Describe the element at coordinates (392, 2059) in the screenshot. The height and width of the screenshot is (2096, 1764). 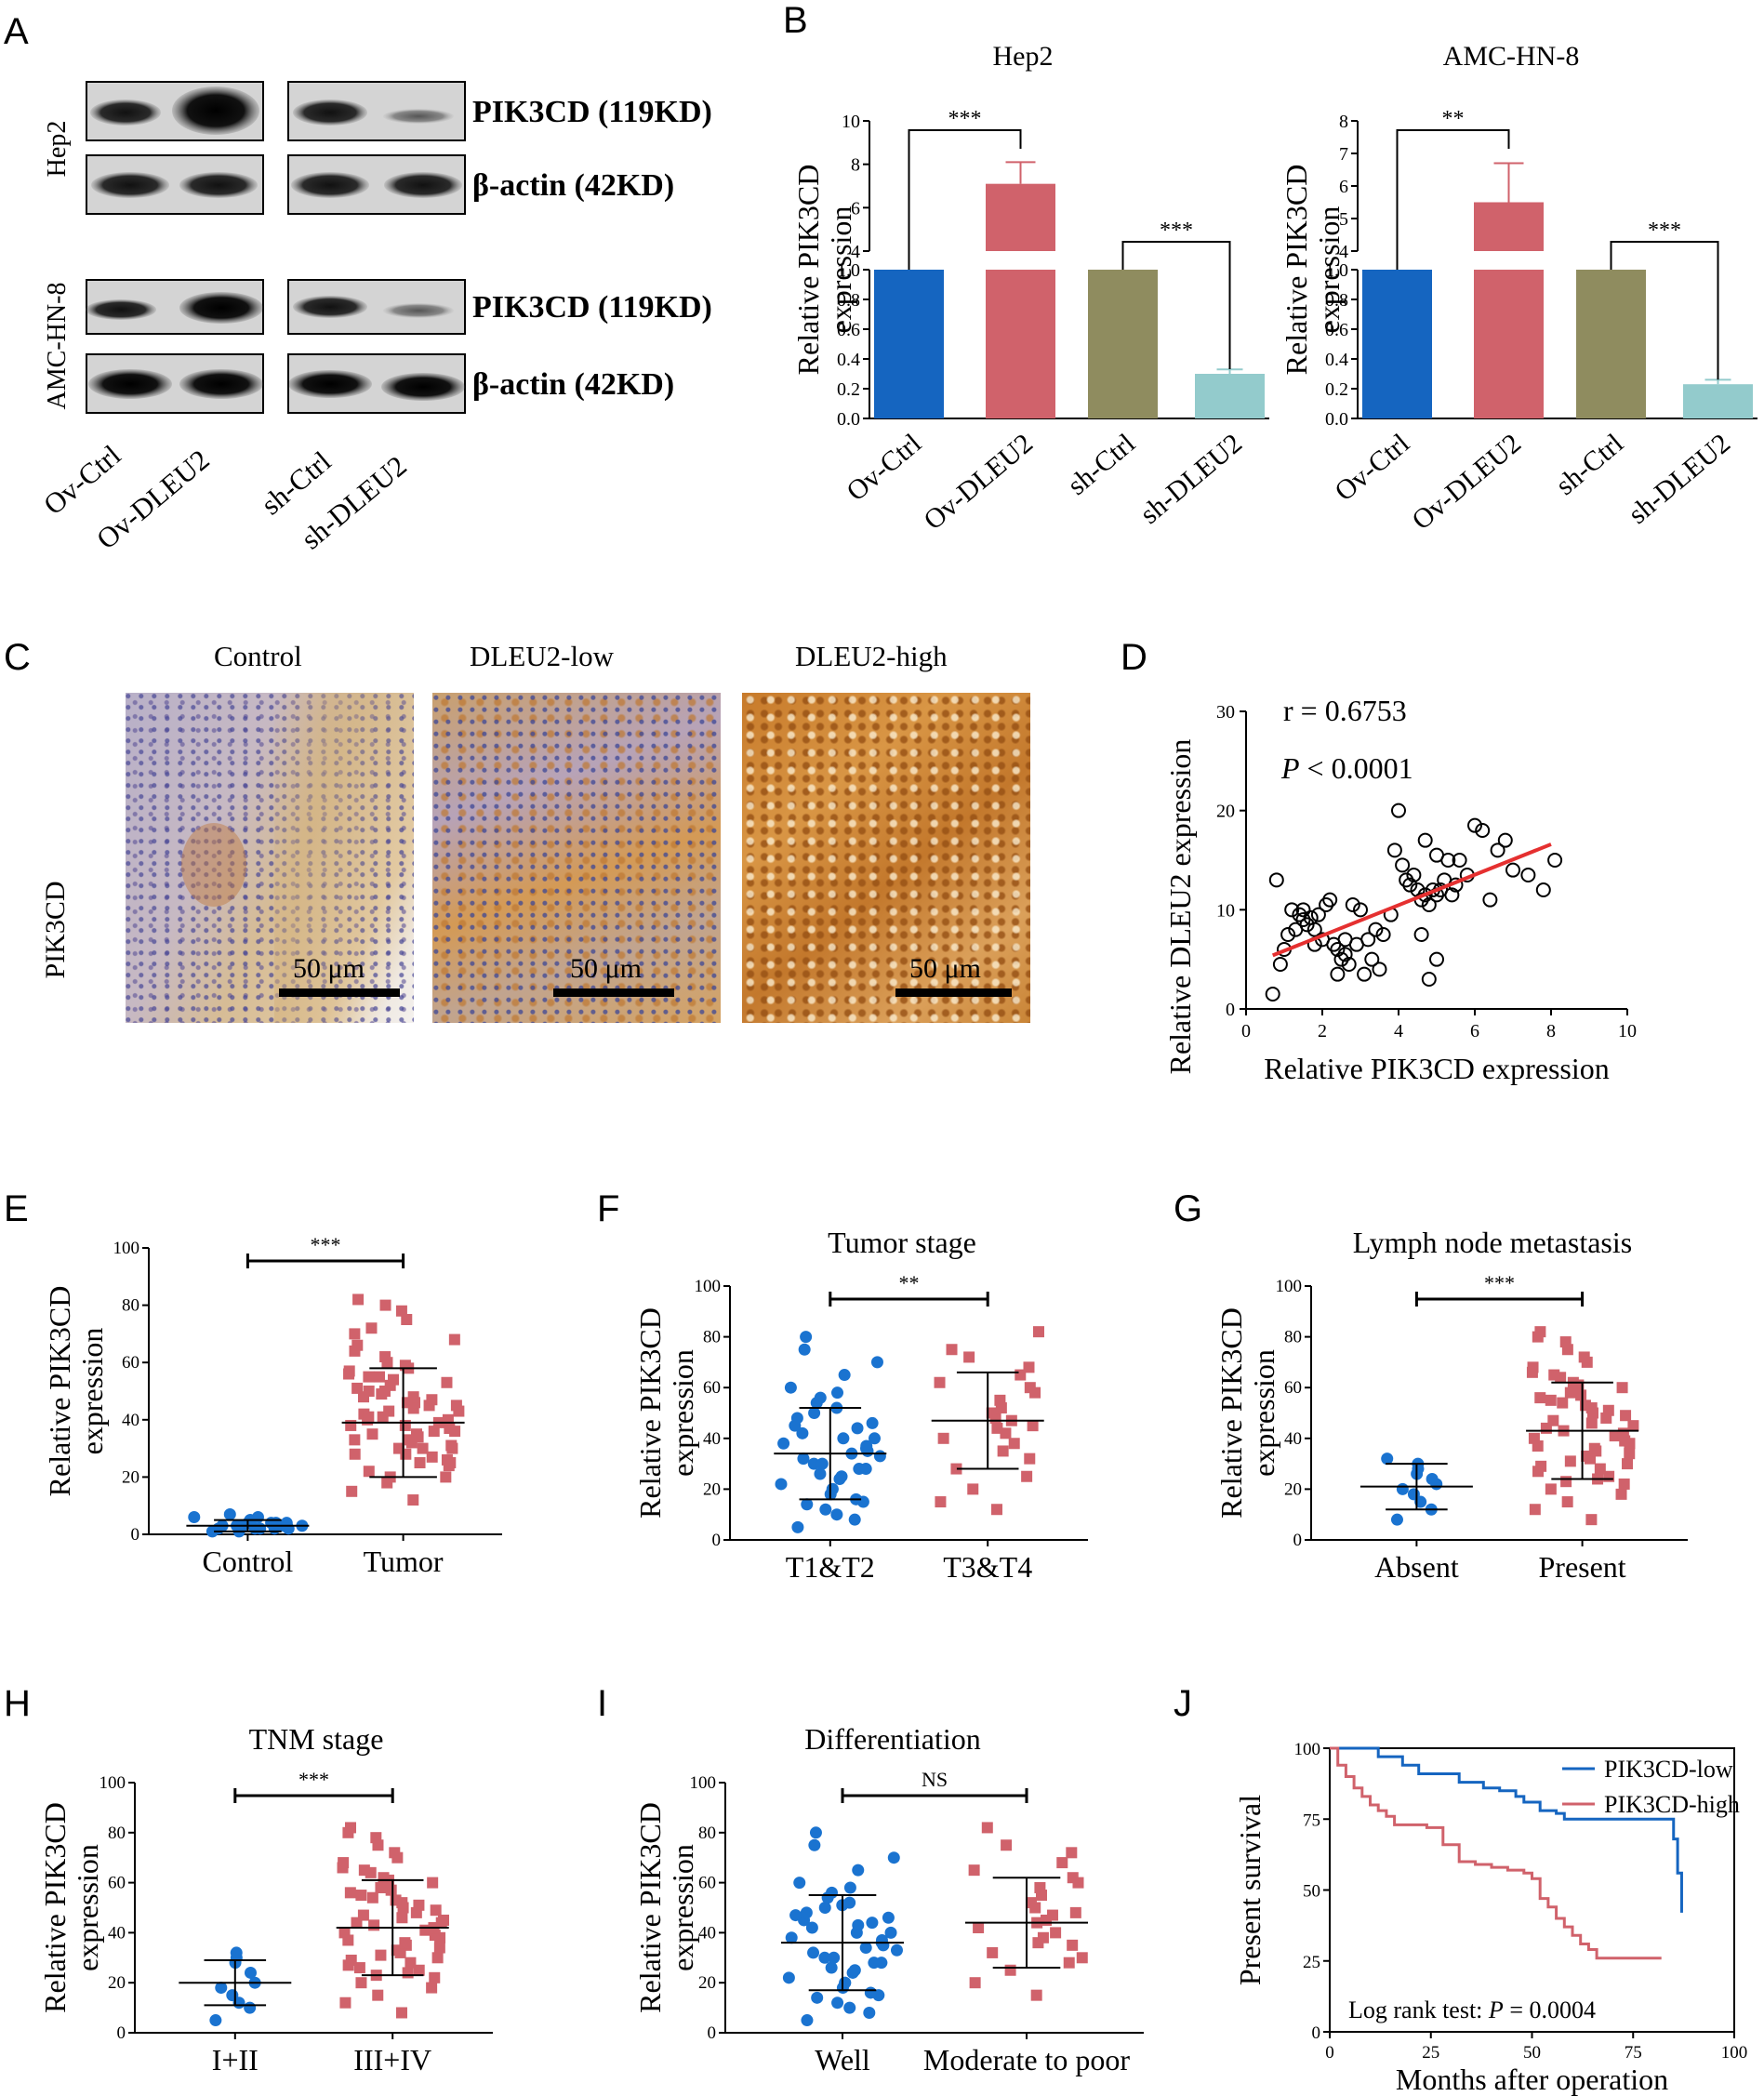
I see `h-xlabel-1: III+IV` at that location.